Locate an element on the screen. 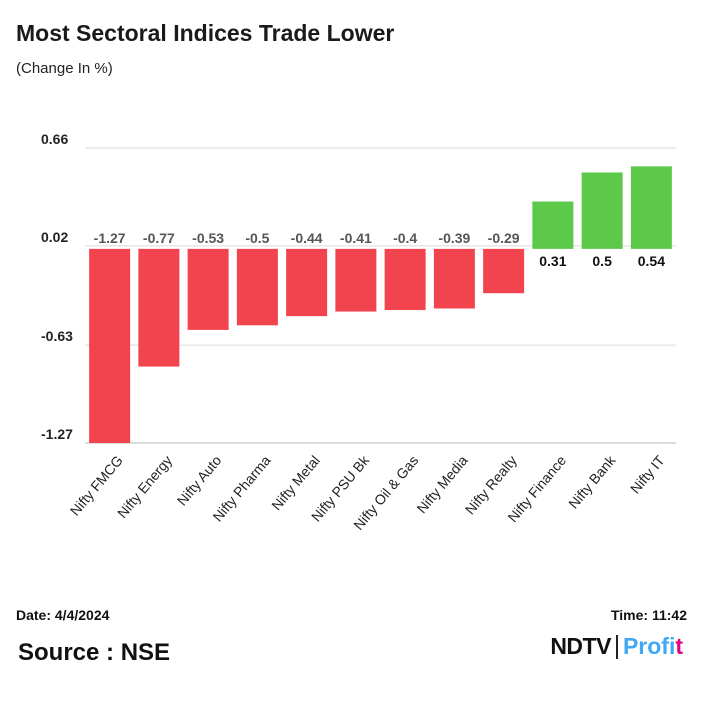  logo-product: Profit is located at coordinates (653, 646).